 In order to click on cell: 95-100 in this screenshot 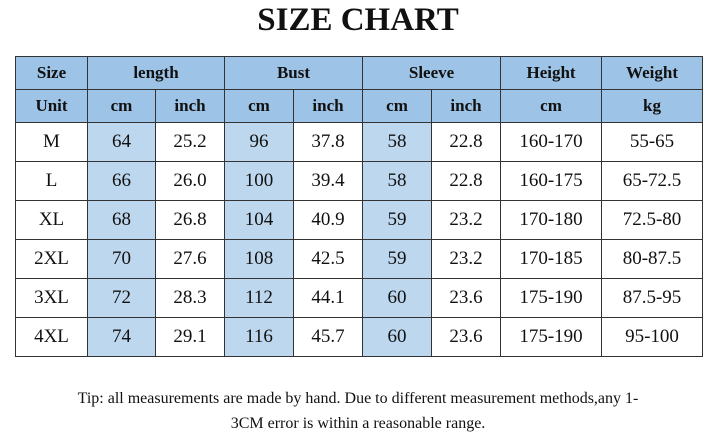, I will do `click(652, 337)`.